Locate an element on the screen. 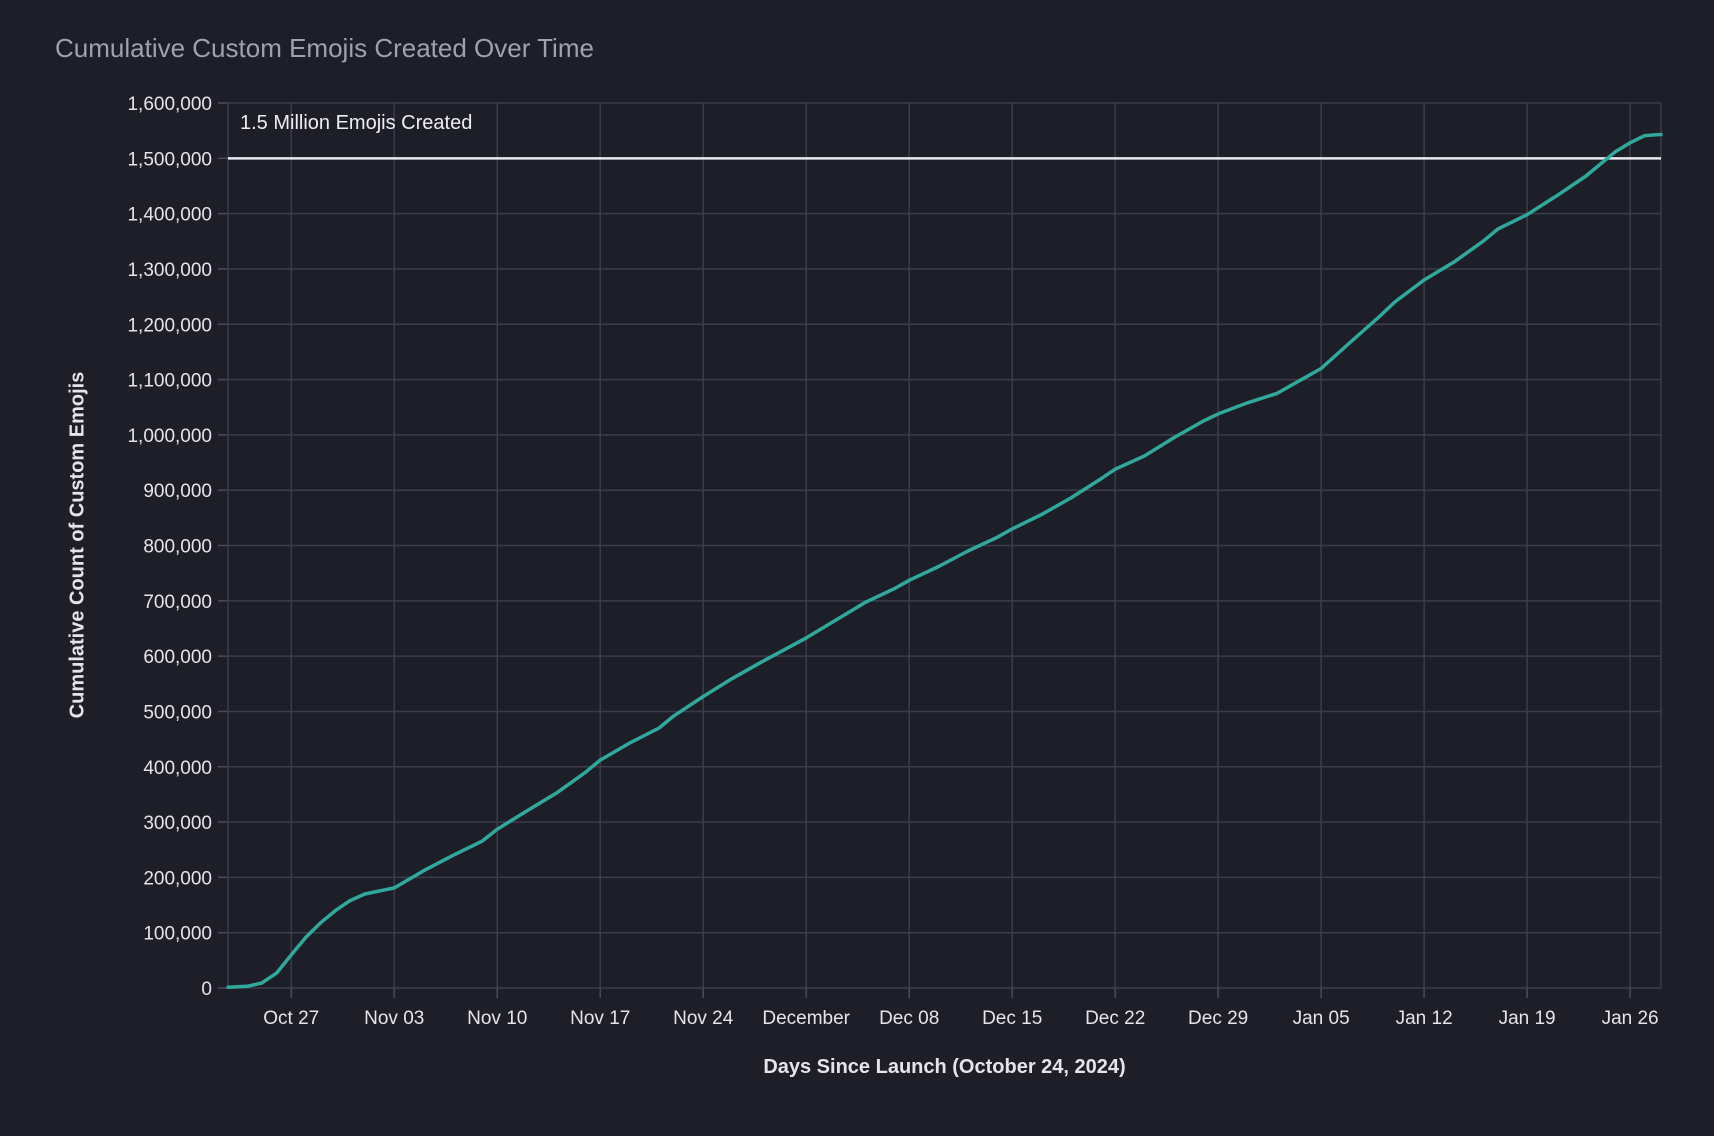 The width and height of the screenshot is (1714, 1136). y-tick-label: 400,000 is located at coordinates (177, 768).